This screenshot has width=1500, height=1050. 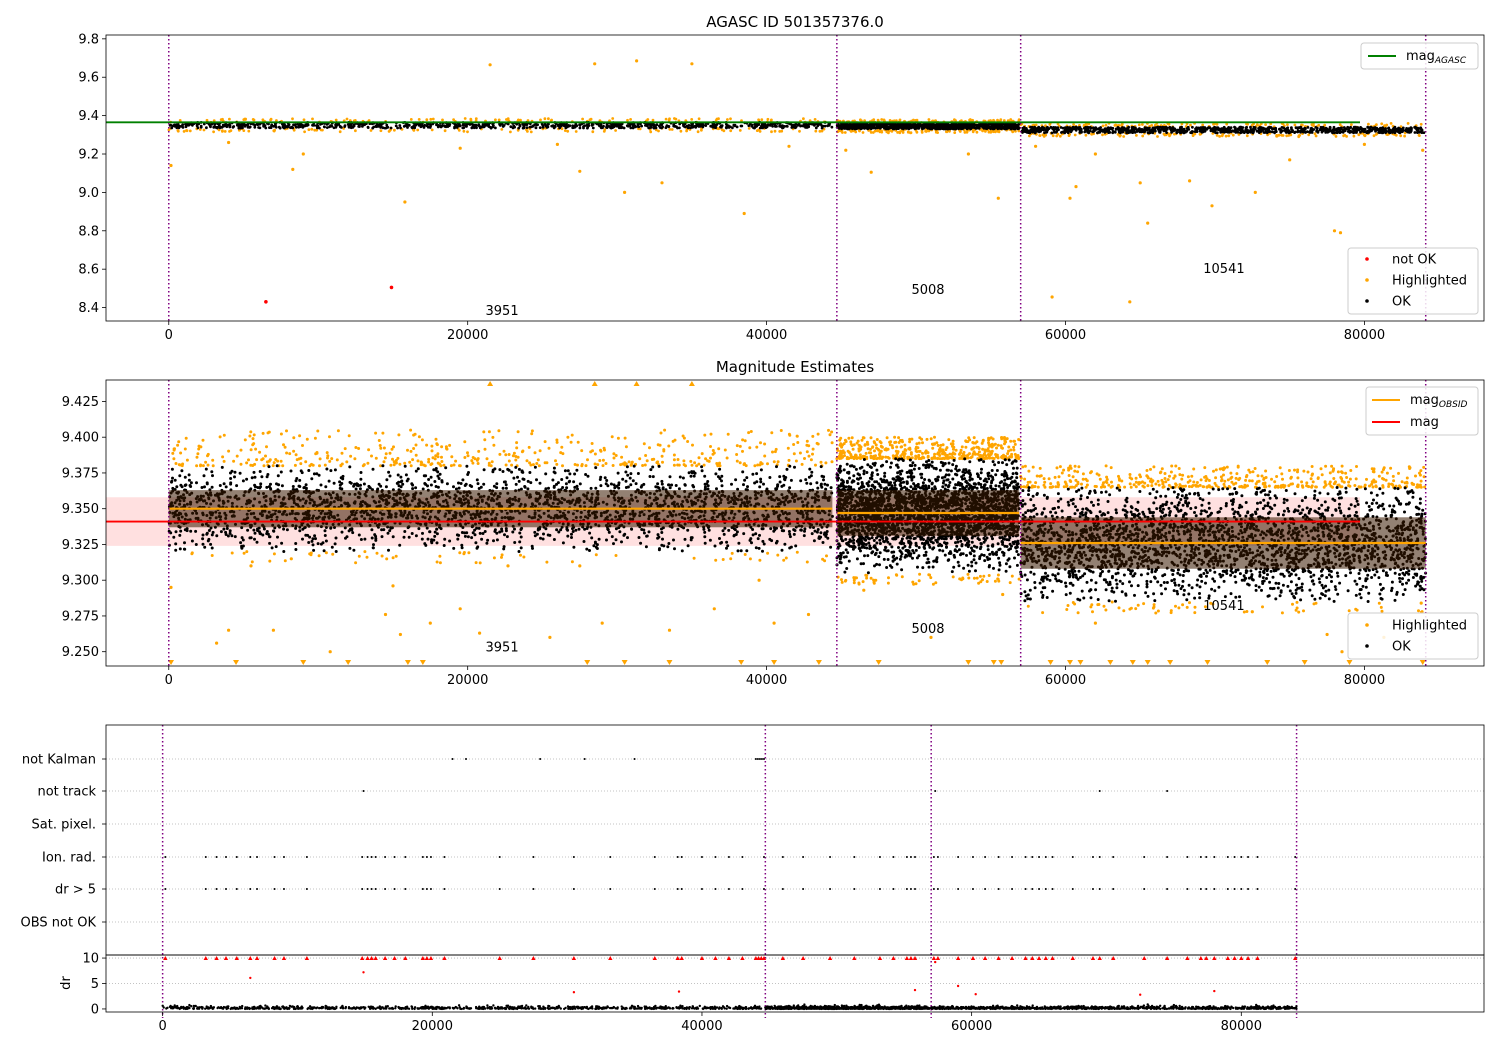 What do you see at coordinates (80, 652) in the screenshot?
I see `y-tick-label: 9.250` at bounding box center [80, 652].